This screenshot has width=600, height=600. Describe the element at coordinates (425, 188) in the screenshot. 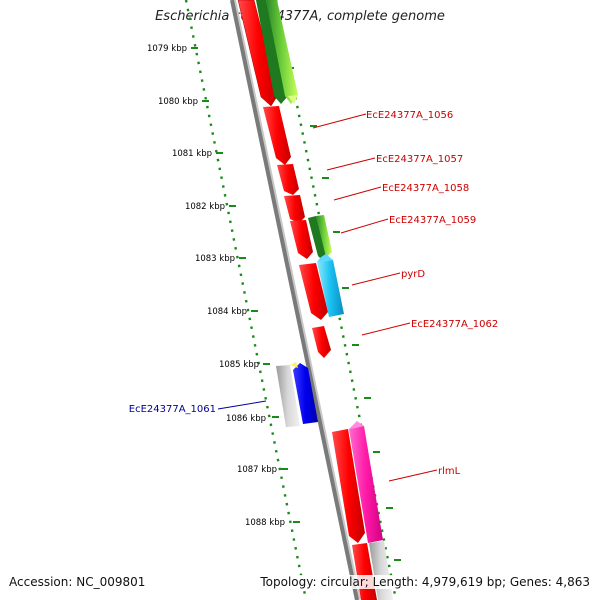

I see `gene-label: EcE24377A_1058` at that location.